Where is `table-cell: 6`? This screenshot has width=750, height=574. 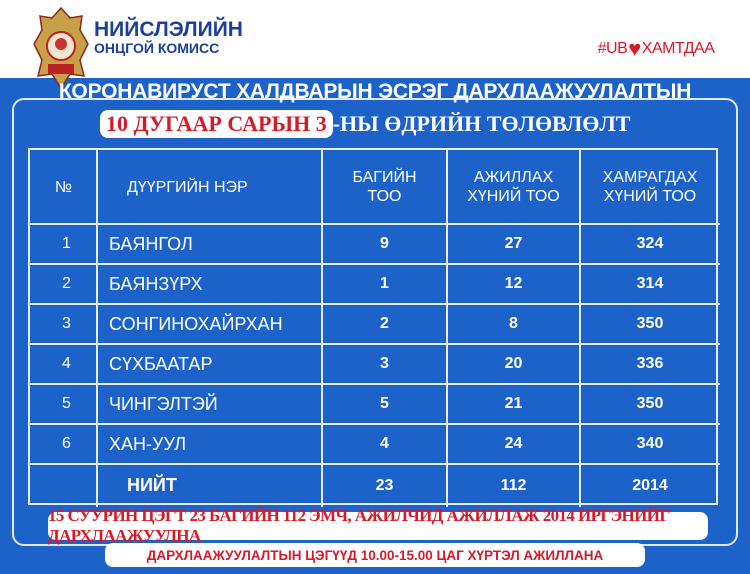
table-cell: 6 is located at coordinates (66, 443).